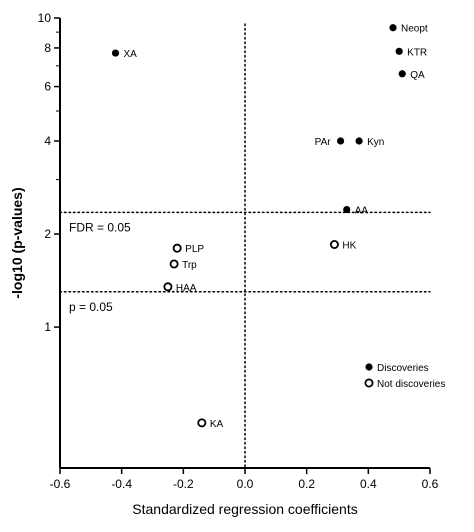 The image size is (474, 532). I want to click on data-point-par, so click(340, 141).